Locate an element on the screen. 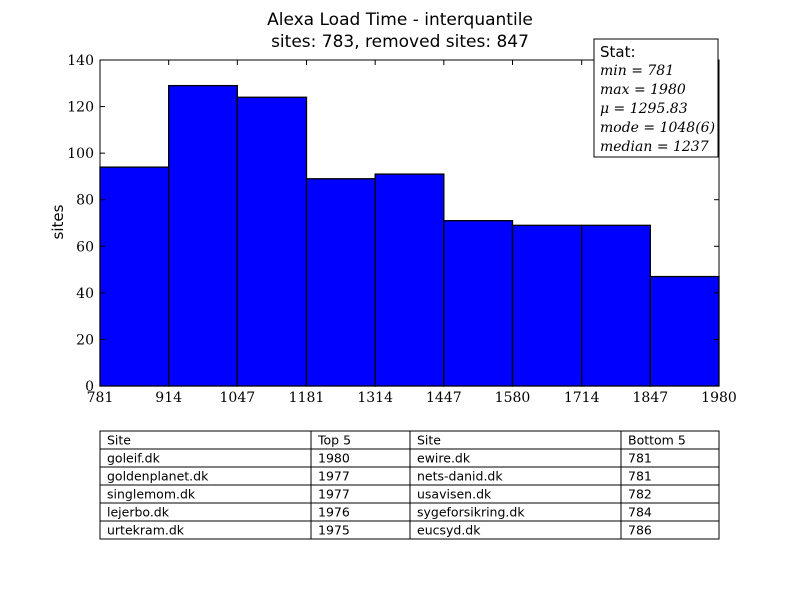  stats-heading: Stat: is located at coordinates (618, 52).